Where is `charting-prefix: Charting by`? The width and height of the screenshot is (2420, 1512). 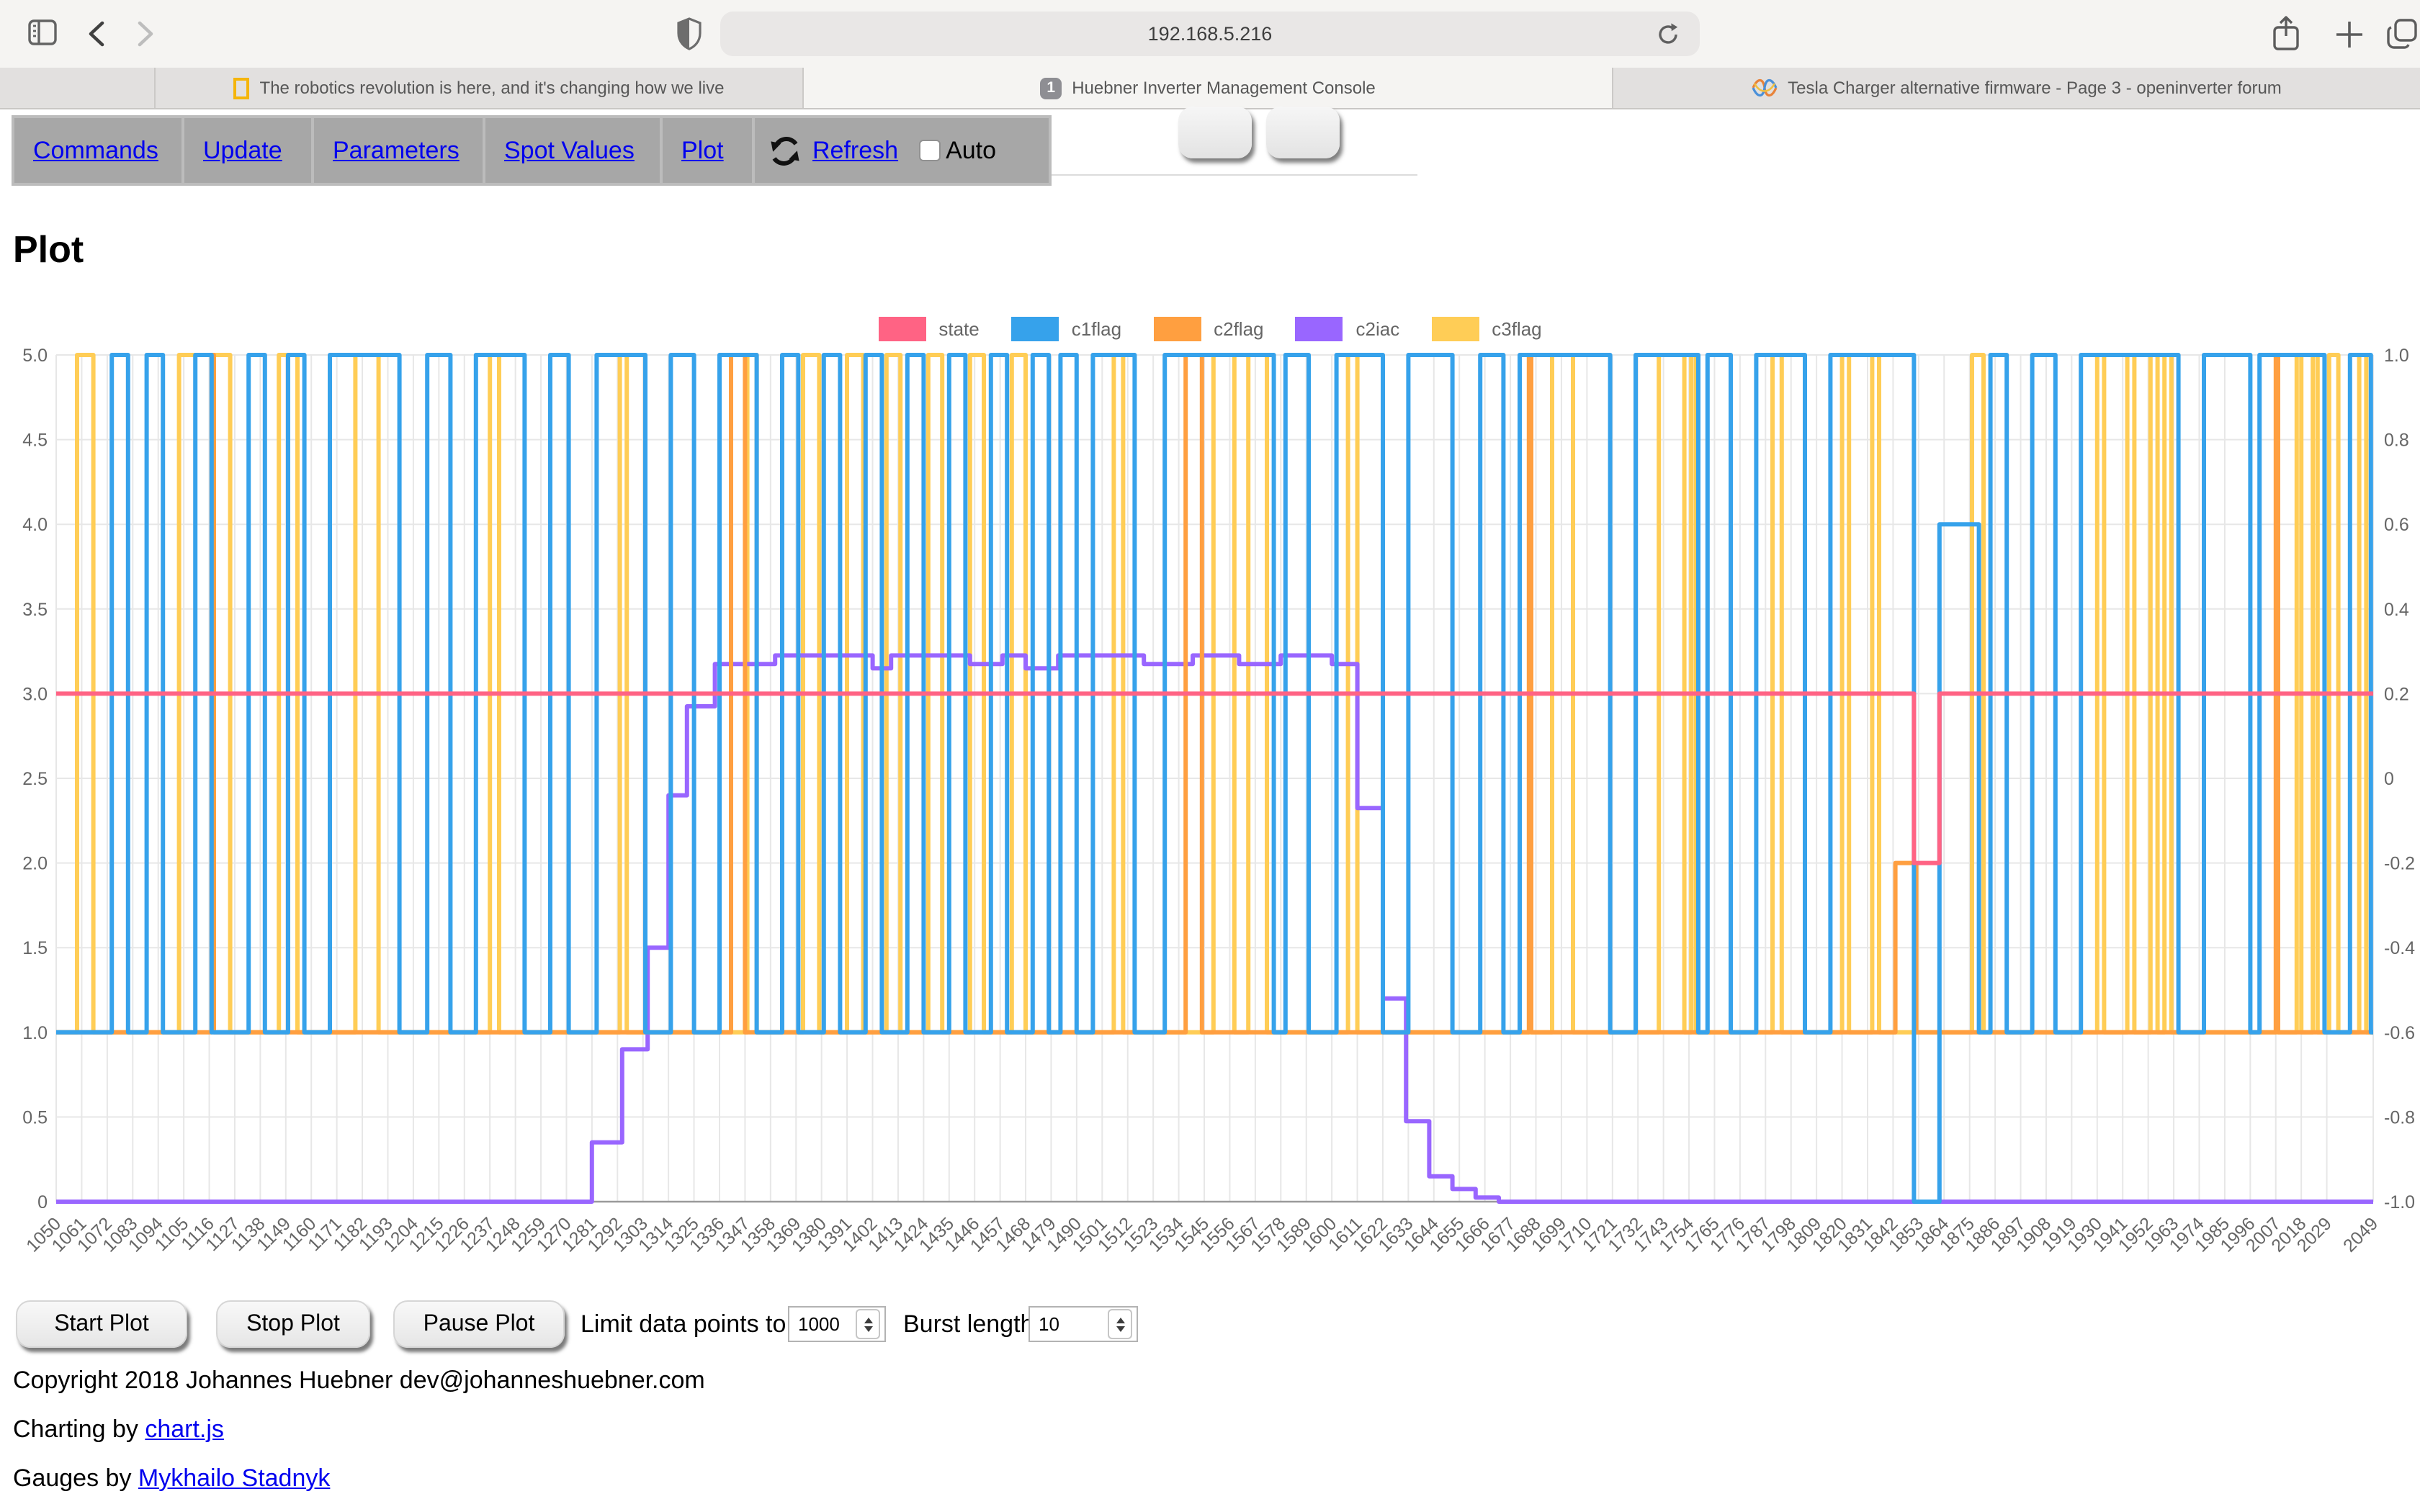
charting-prefix: Charting by is located at coordinates (79, 1429).